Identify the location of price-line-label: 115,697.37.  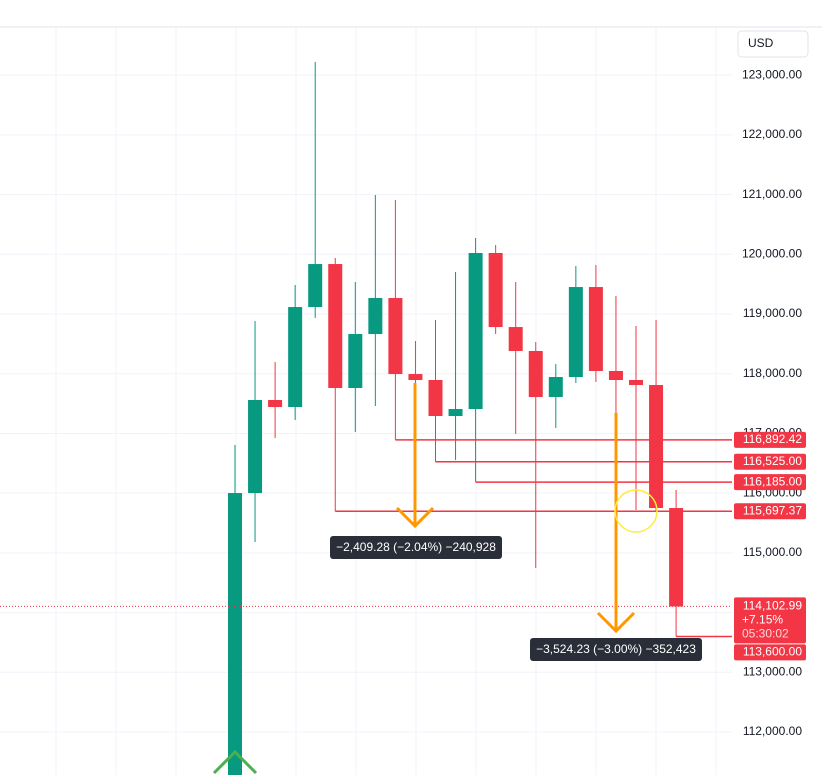
(772, 510).